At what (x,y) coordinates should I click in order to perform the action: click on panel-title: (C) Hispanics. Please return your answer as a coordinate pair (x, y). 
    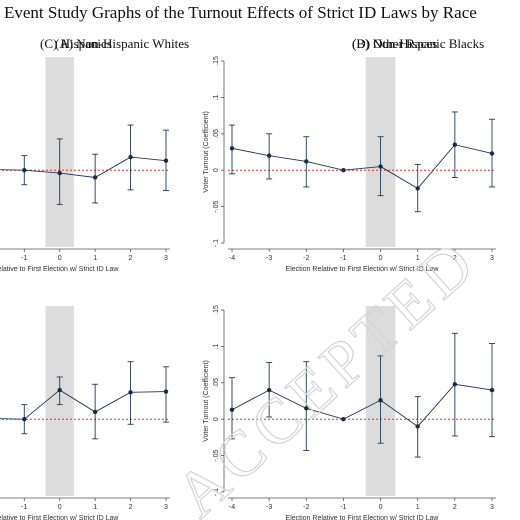
    Looking at the image, I should click on (76, 43).